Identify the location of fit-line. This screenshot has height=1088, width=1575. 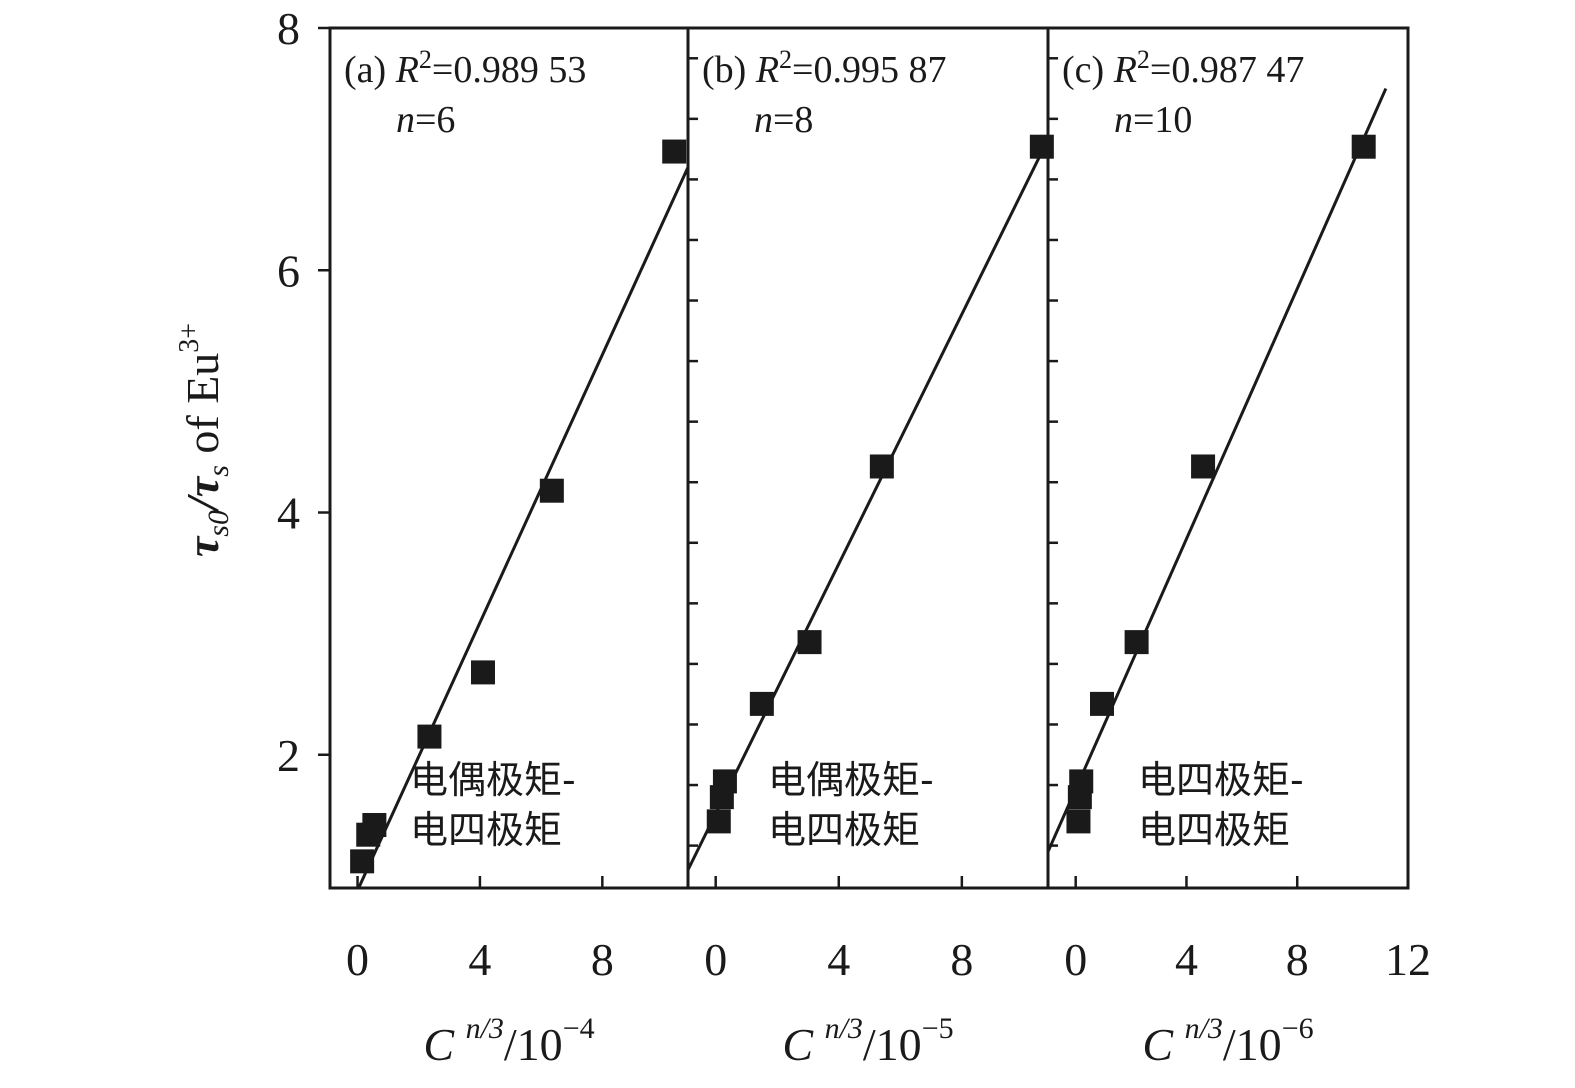
(522, 527).